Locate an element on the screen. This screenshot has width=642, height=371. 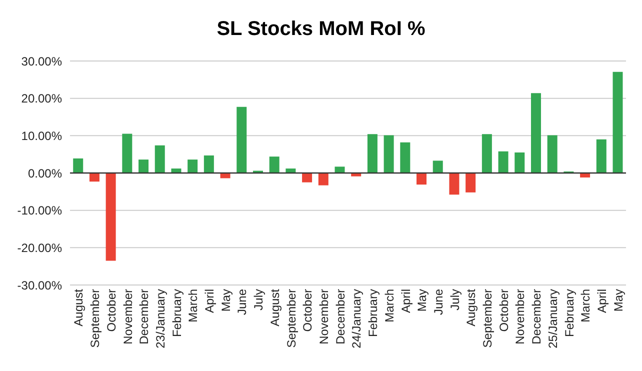
x-tick-label: 23/January is located at coordinates (160, 318).